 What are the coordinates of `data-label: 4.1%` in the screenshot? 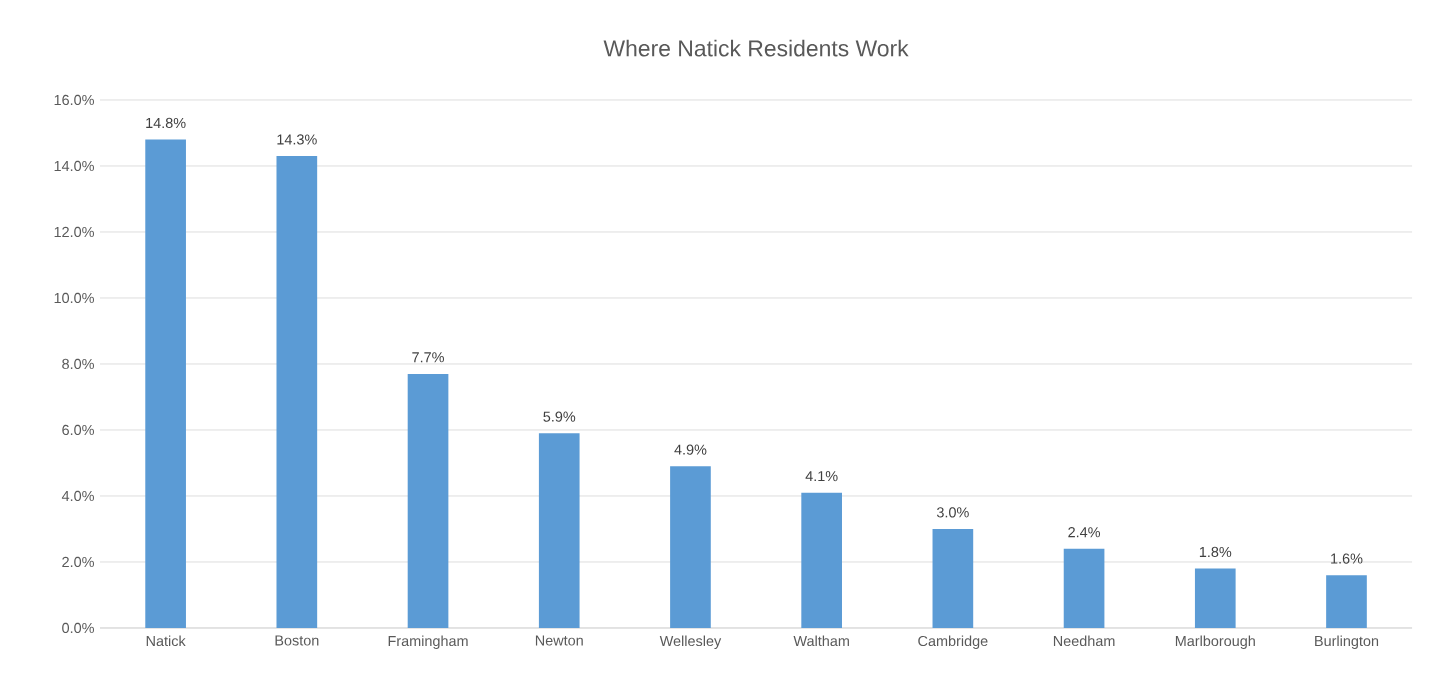 It's located at (821, 476).